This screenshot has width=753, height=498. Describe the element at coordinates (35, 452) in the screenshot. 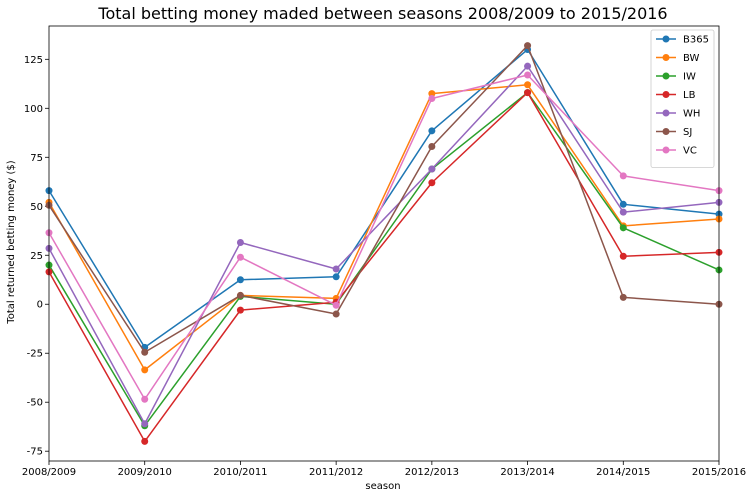

I see `y-tick-label: -75` at that location.